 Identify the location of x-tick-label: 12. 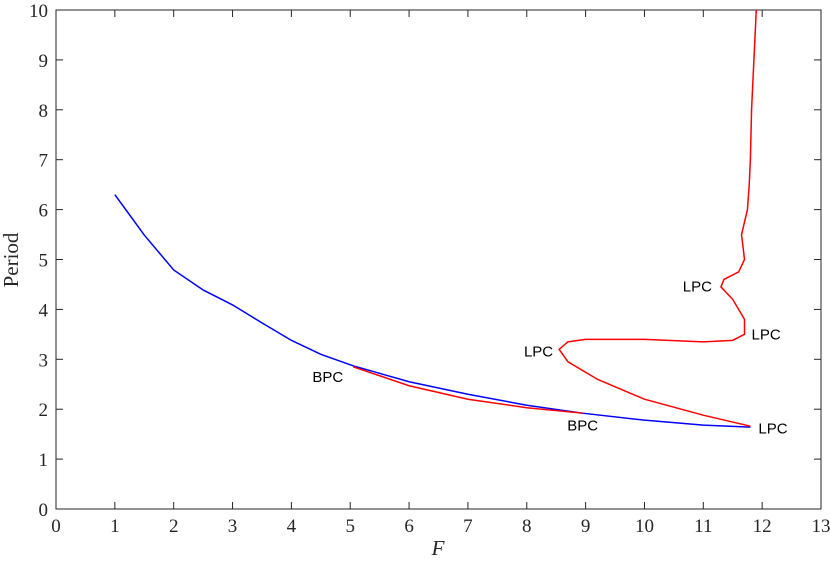
(762, 526).